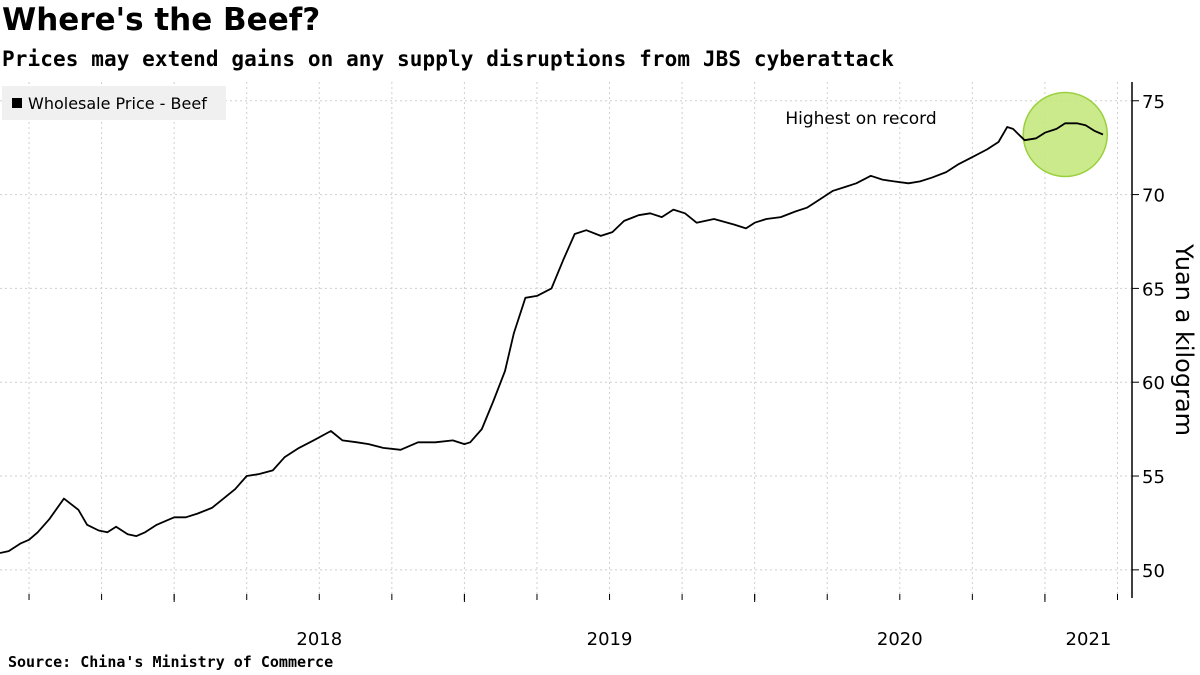 This screenshot has width=1200, height=675. I want to click on y-tick-label: 55, so click(1153, 477).